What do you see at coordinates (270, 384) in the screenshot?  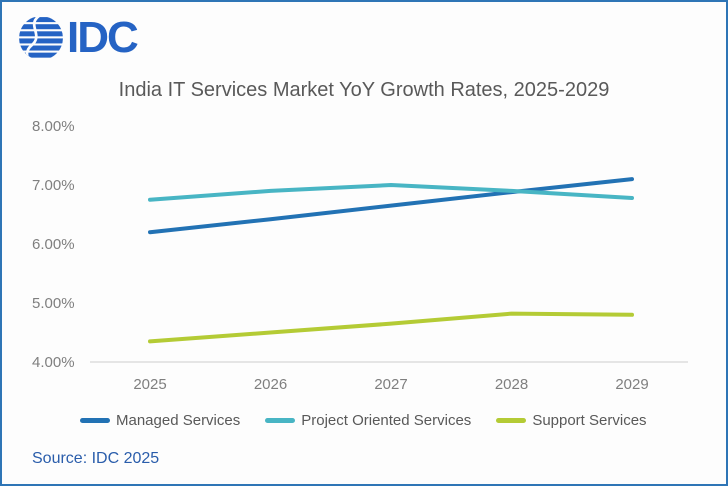 I see `x-tick-label: 2026` at bounding box center [270, 384].